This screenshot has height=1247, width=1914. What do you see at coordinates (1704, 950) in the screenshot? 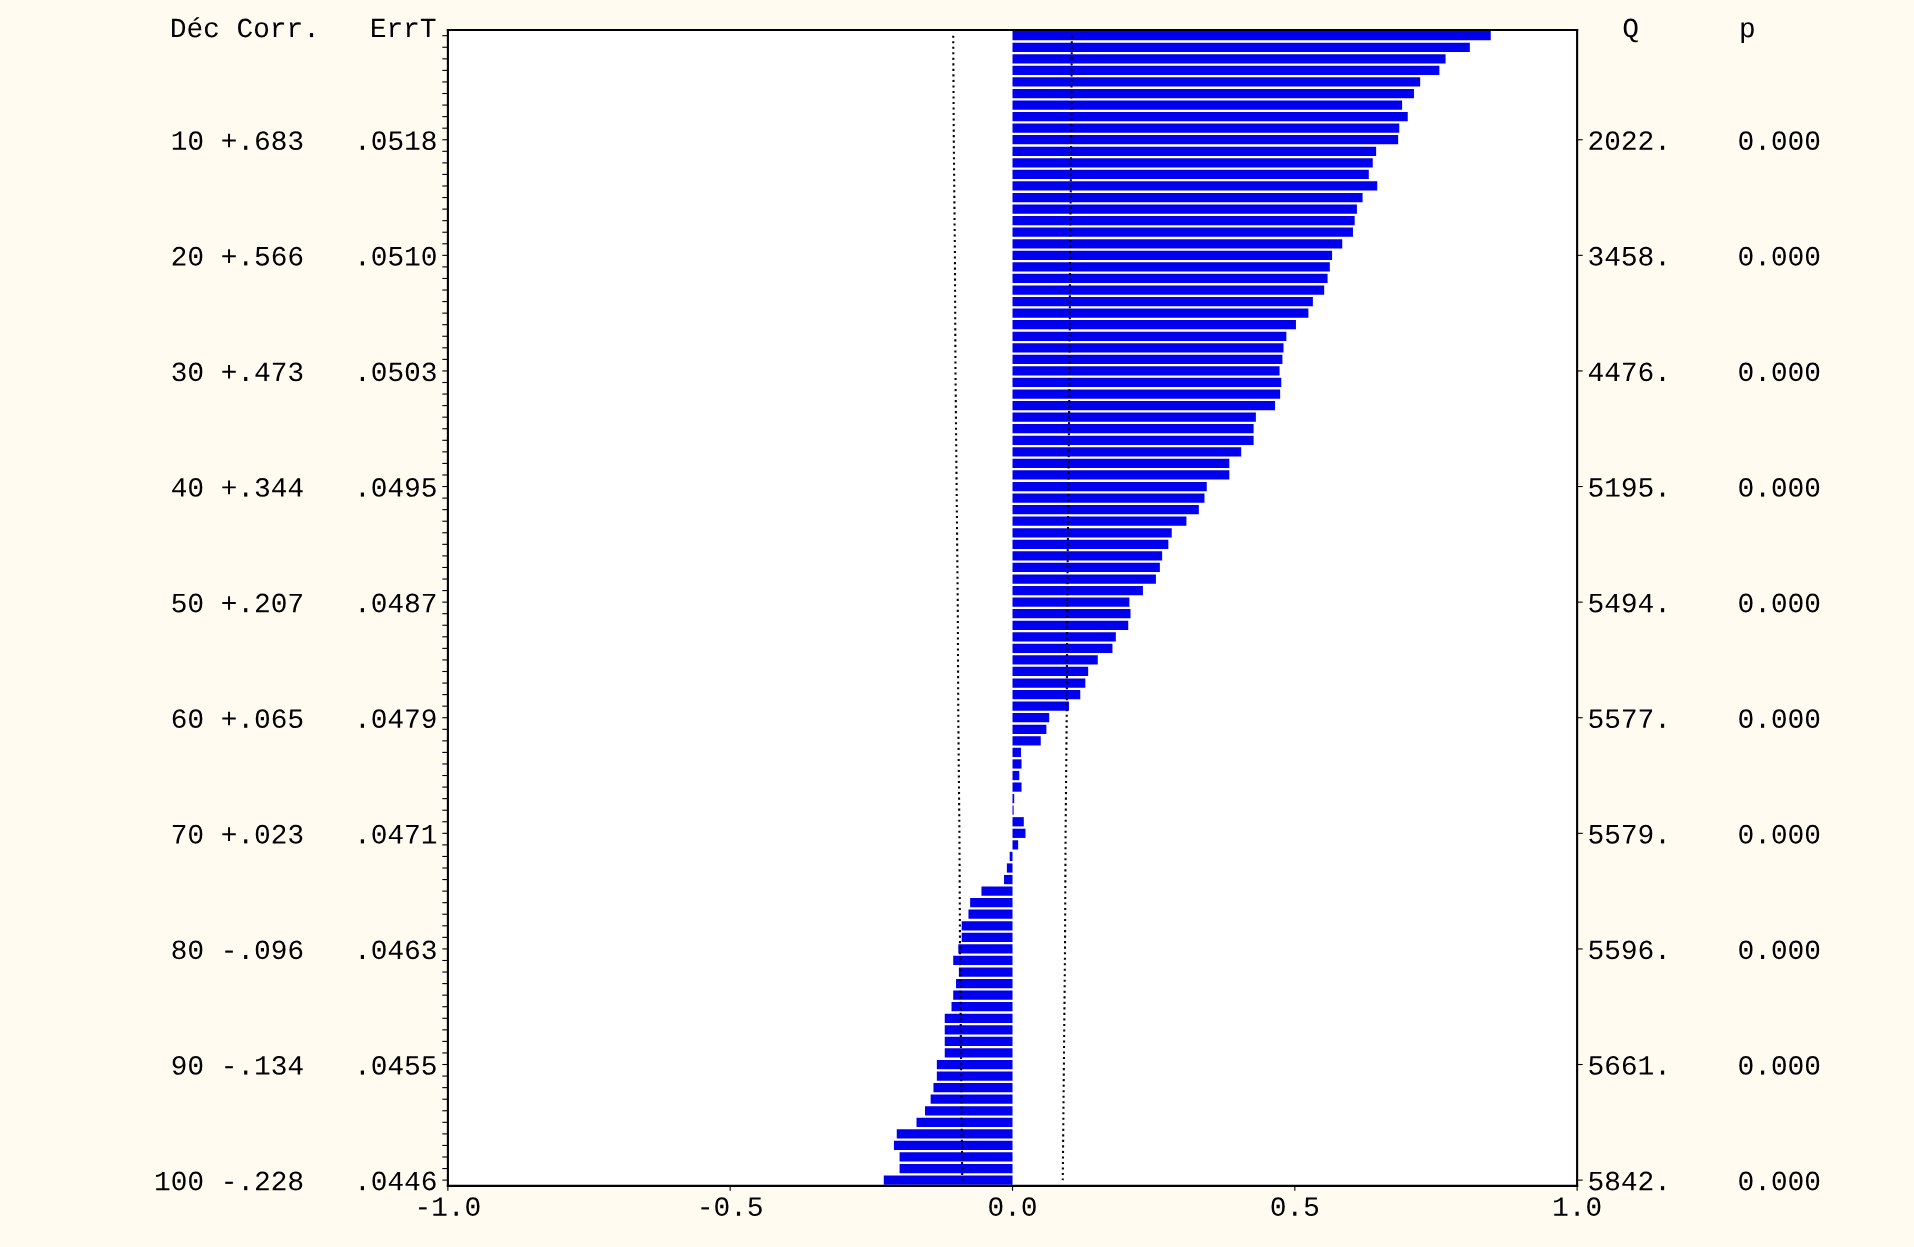
I see `y2-tick-label: 5596. 0.000` at bounding box center [1704, 950].